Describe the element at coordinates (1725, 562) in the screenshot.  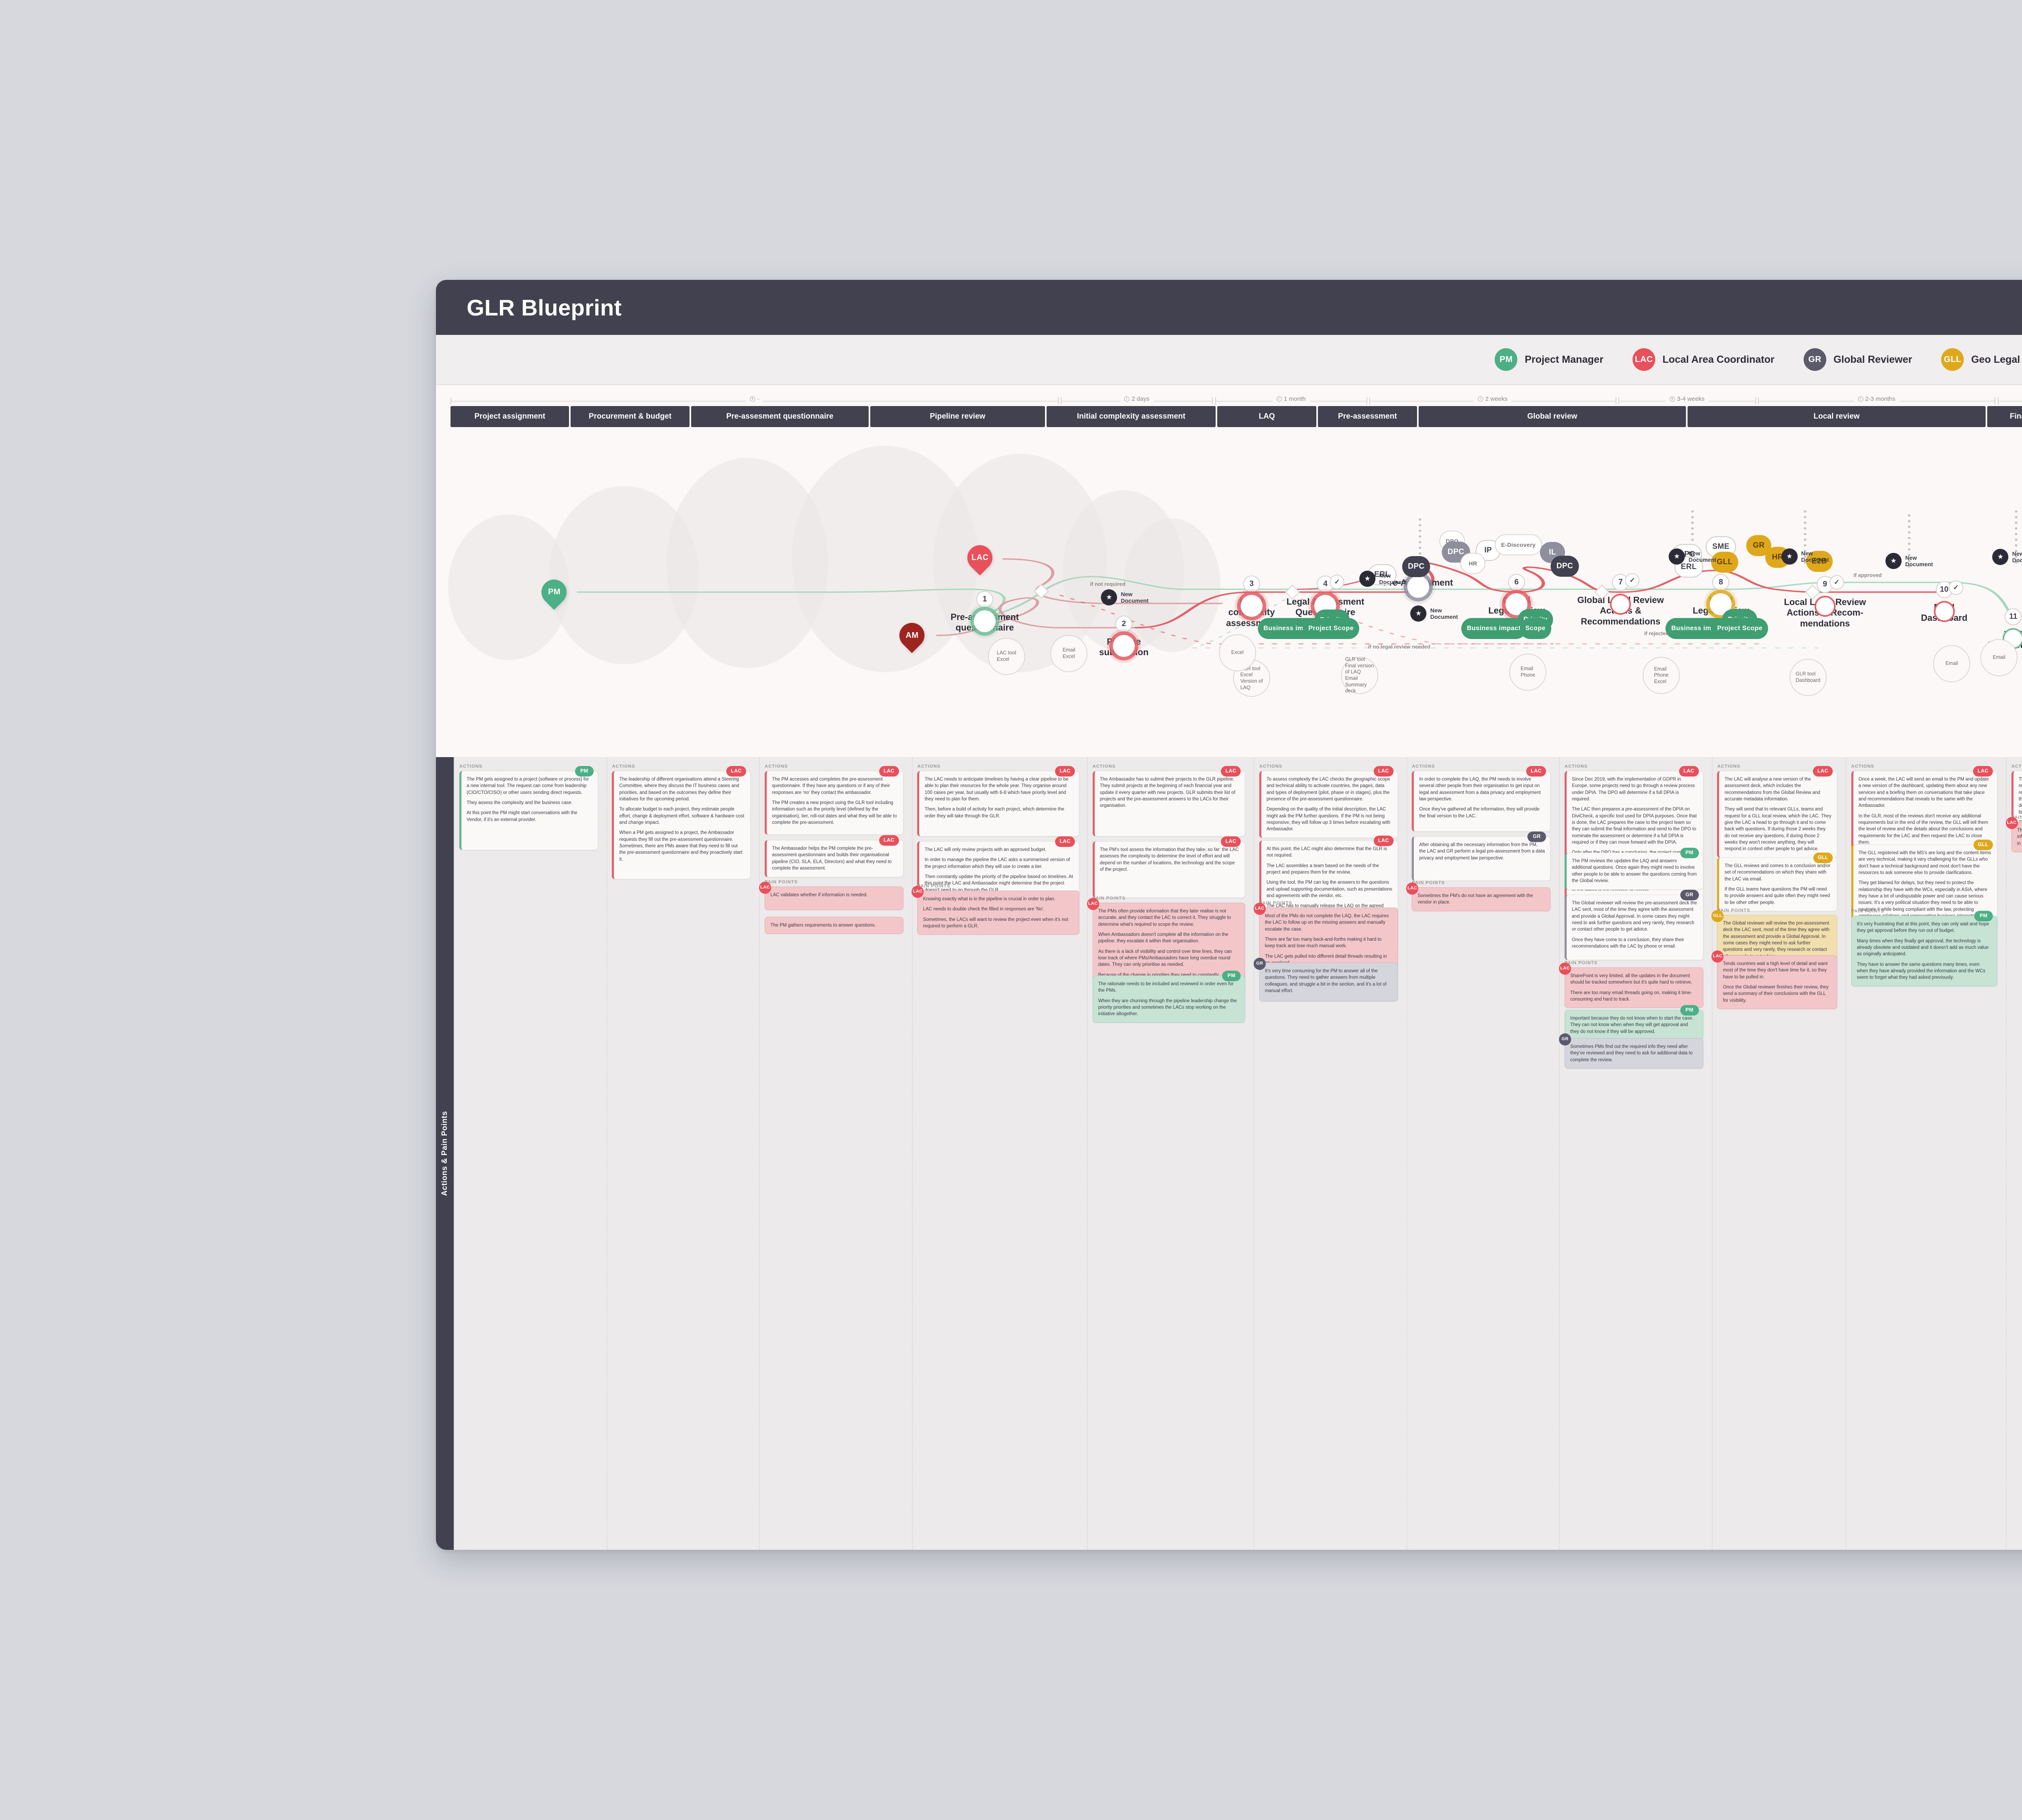
I see `stakeholder-badge-gll: GLL` at that location.